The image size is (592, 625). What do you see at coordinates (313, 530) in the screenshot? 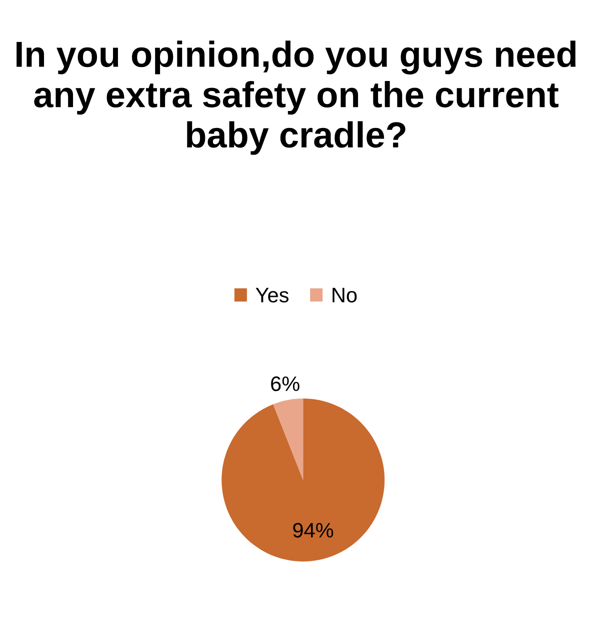
I see `data-label: 94%` at bounding box center [313, 530].